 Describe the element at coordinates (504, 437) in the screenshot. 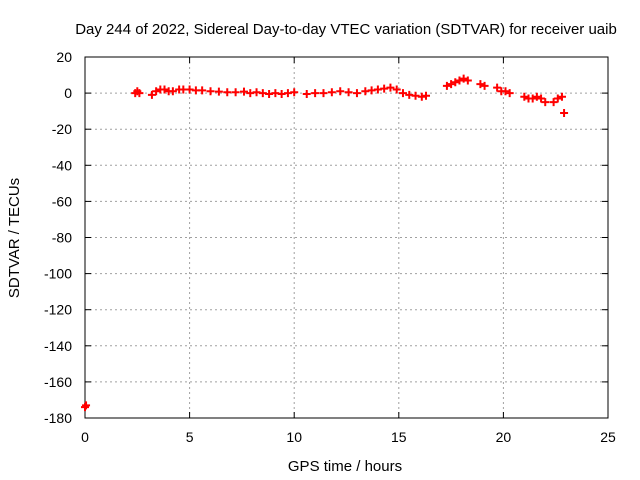

I see `x-tick-label: 20` at that location.